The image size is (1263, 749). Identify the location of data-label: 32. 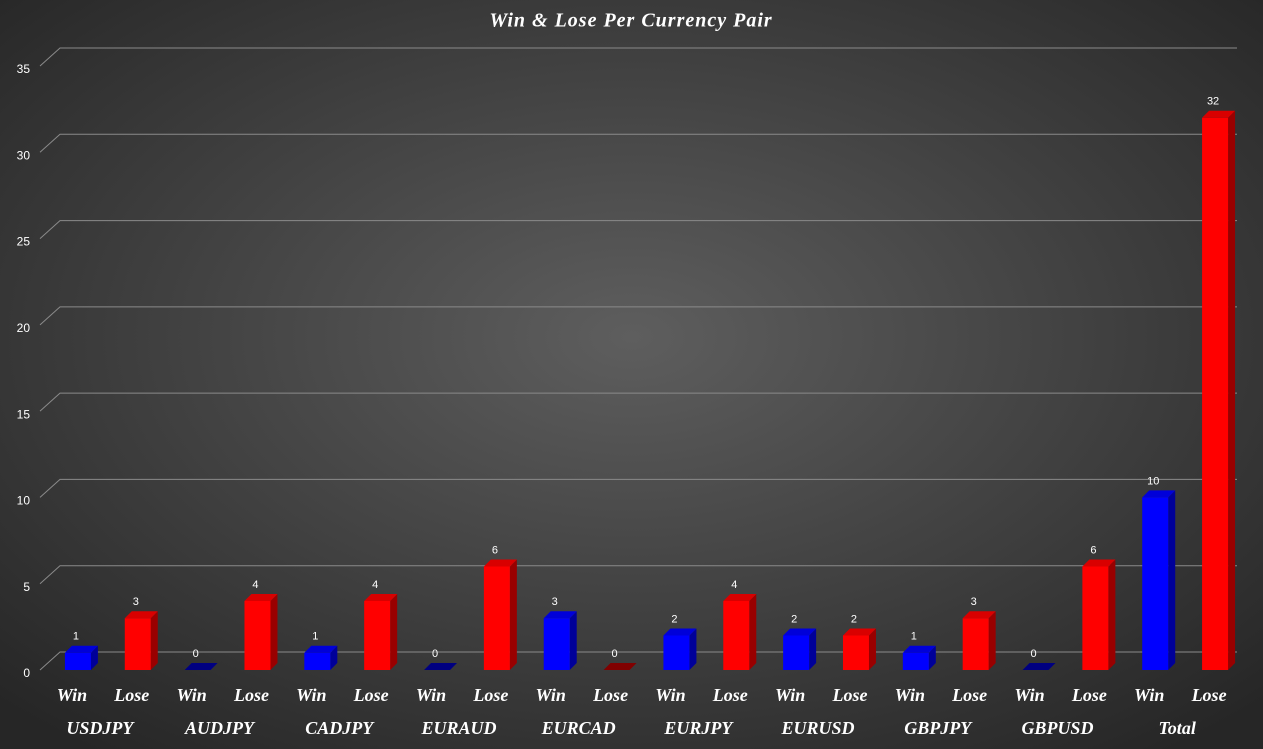
(1213, 102).